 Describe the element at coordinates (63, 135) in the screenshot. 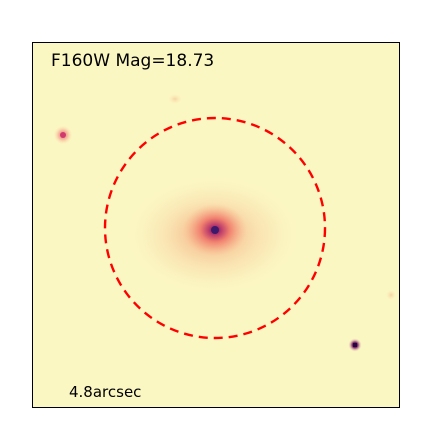

I see `compact-source-core` at that location.